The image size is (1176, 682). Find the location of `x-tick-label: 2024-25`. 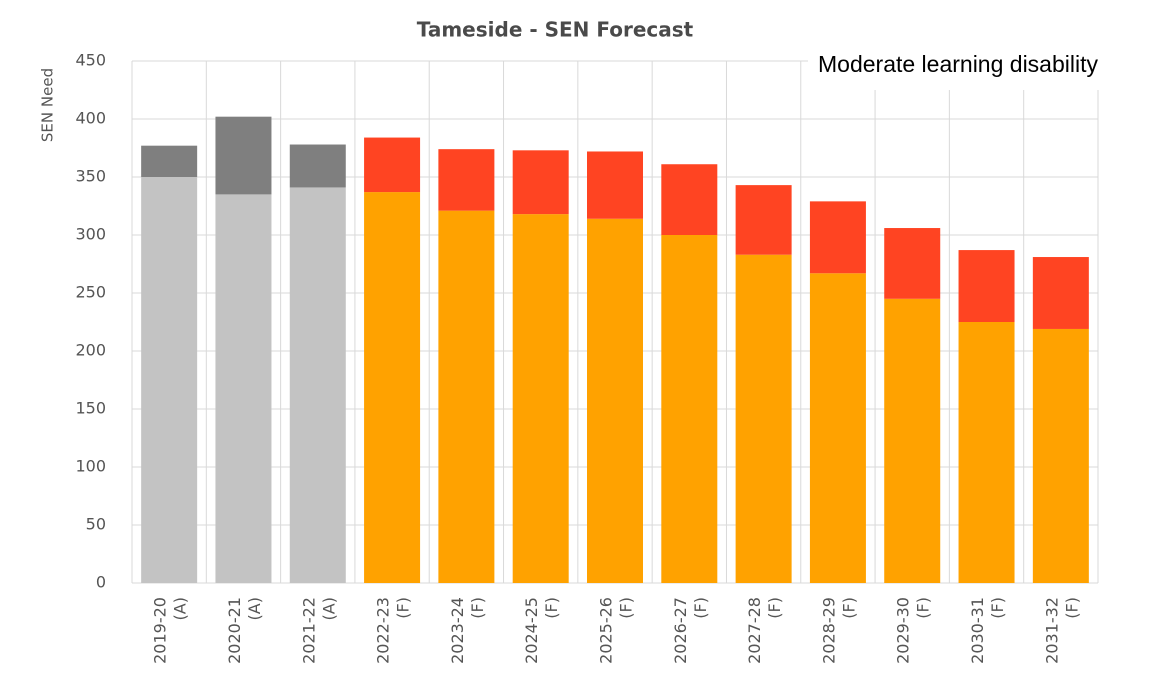

x-tick-label: 2024-25 is located at coordinates (531, 630).